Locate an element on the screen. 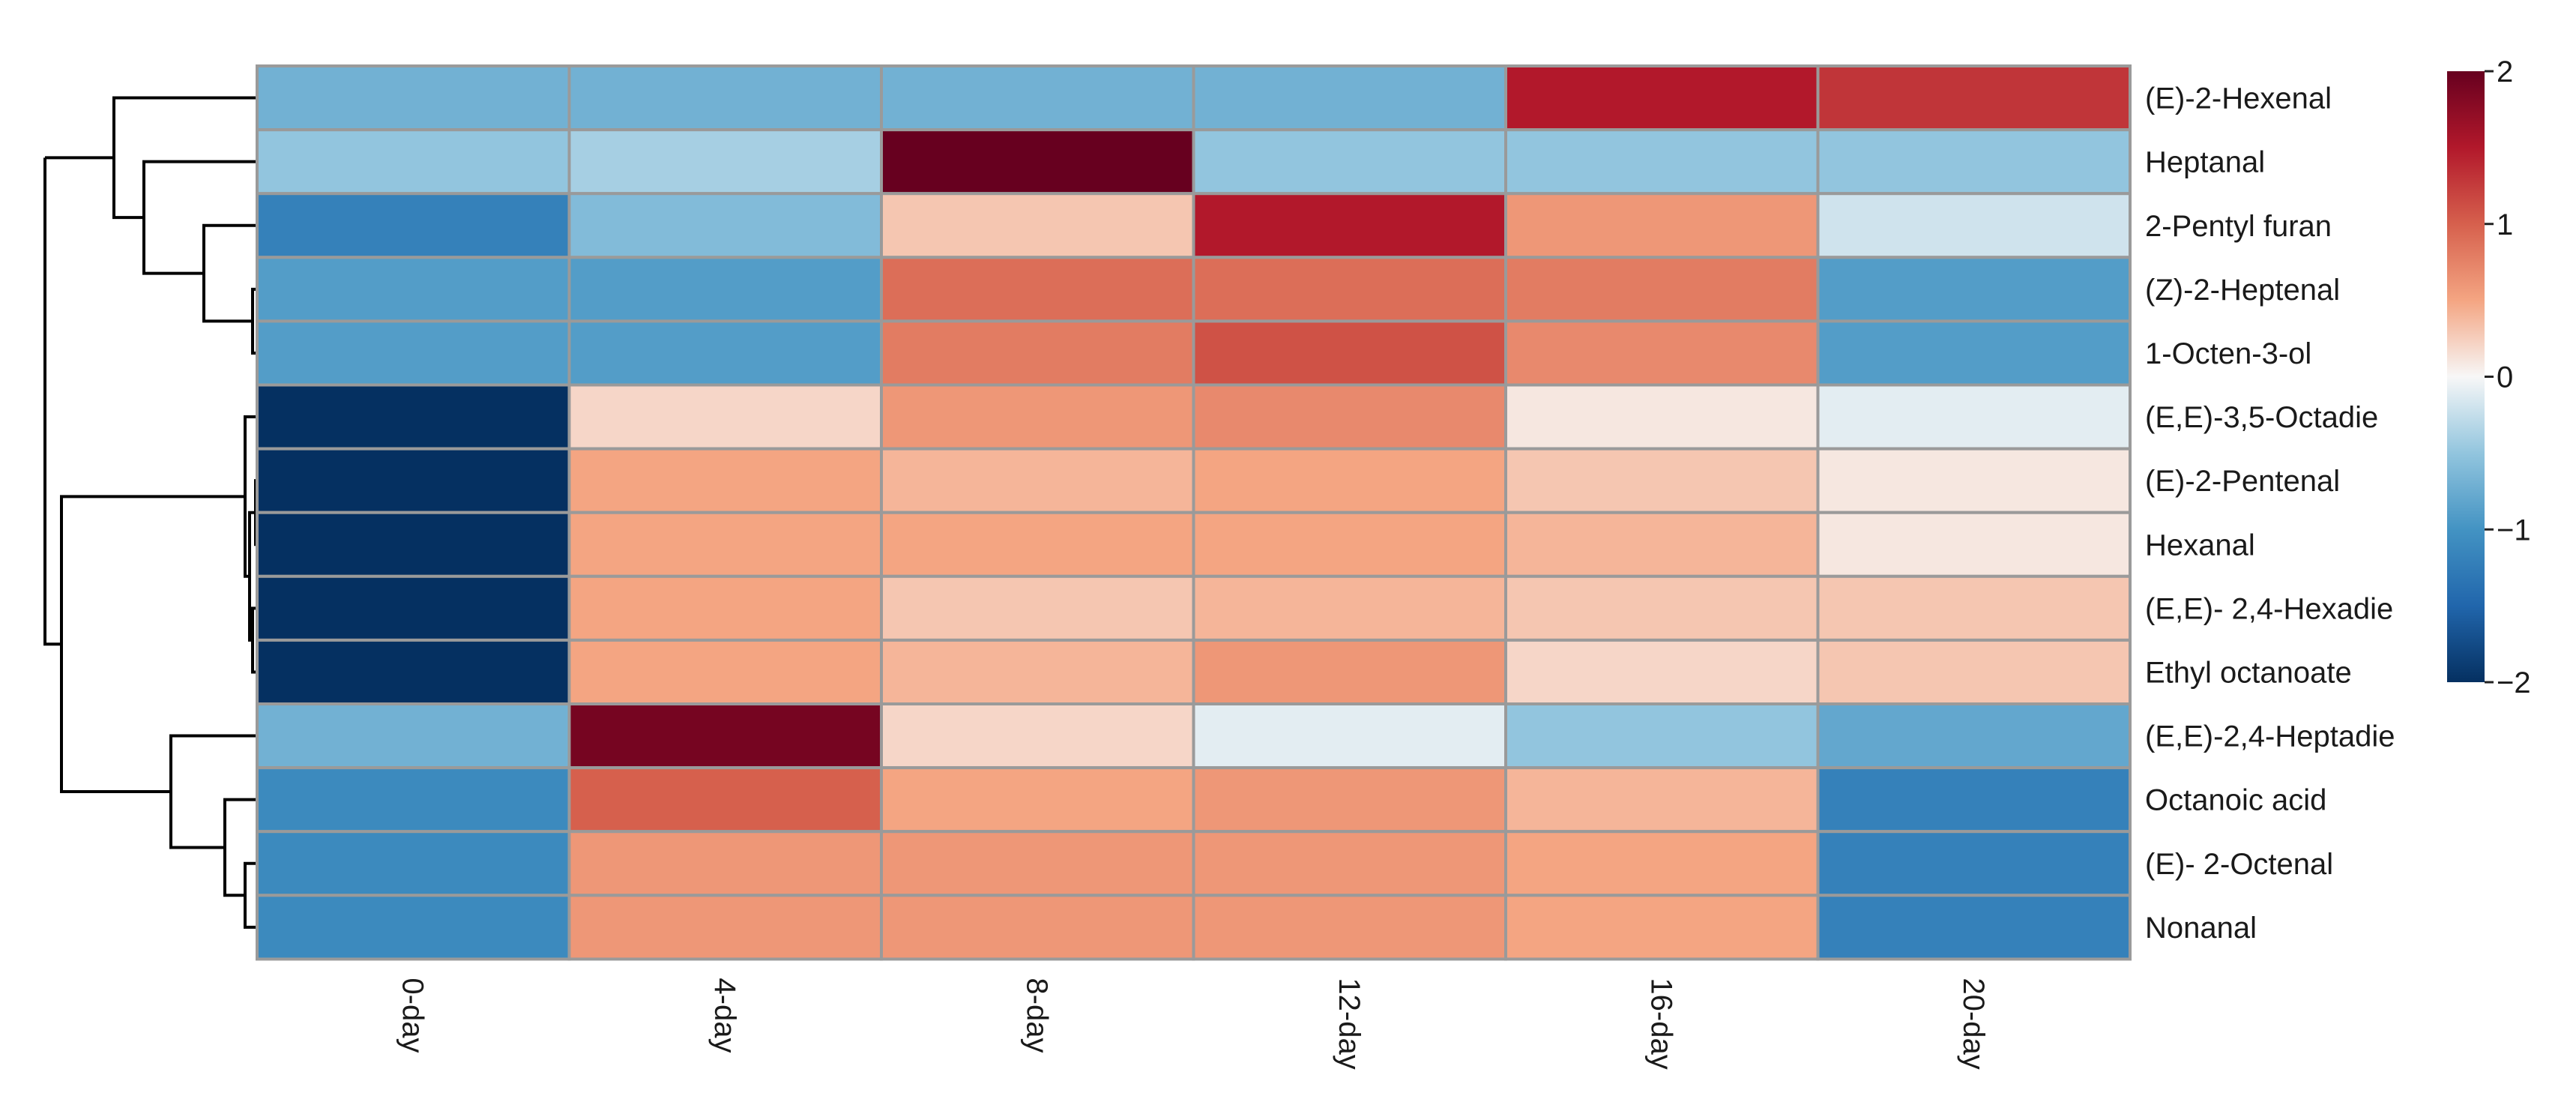 Image resolution: width=2576 pixels, height=1108 pixels. row-label: 2-Pentyl furan is located at coordinates (2238, 226).